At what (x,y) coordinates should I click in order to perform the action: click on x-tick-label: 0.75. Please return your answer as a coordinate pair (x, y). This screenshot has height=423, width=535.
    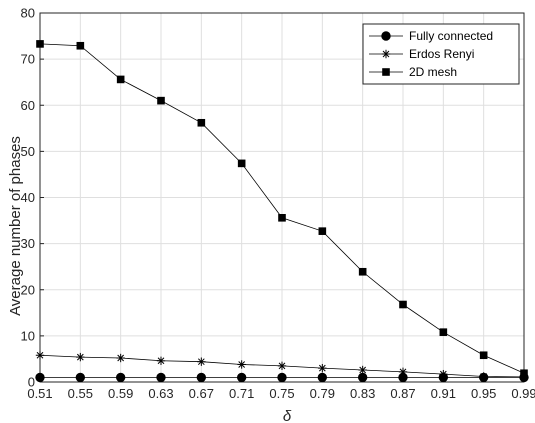
    Looking at the image, I should click on (281, 393).